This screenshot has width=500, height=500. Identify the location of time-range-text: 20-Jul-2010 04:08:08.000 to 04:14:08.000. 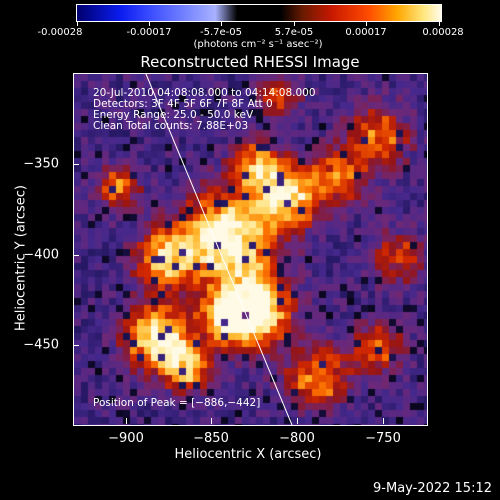
(204, 93).